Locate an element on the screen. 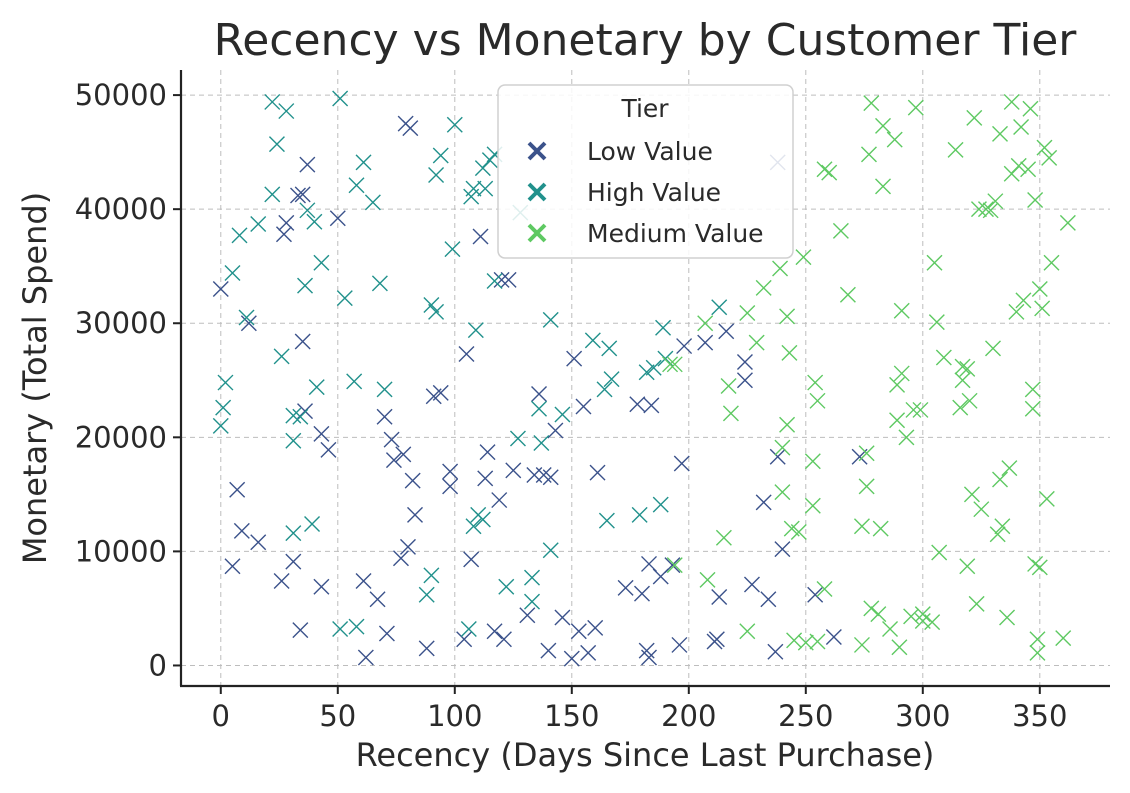 This screenshot has height=793, width=1130. y-tick-label: 40000 is located at coordinates (121, 209).